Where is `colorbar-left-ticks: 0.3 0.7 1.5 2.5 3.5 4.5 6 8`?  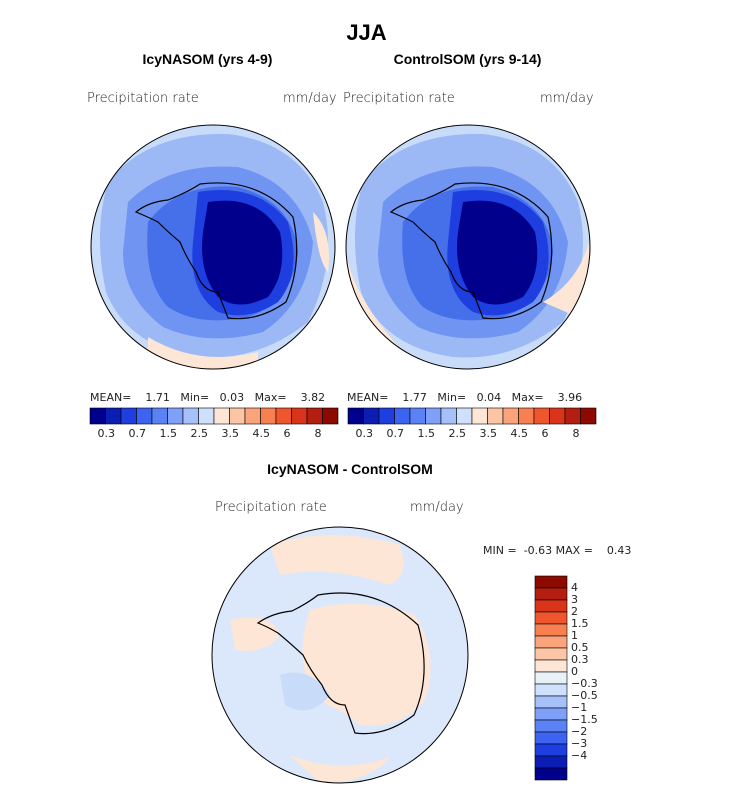
colorbar-left-ticks: 0.3 0.7 1.5 2.5 3.5 4.5 6 8 is located at coordinates (214, 434).